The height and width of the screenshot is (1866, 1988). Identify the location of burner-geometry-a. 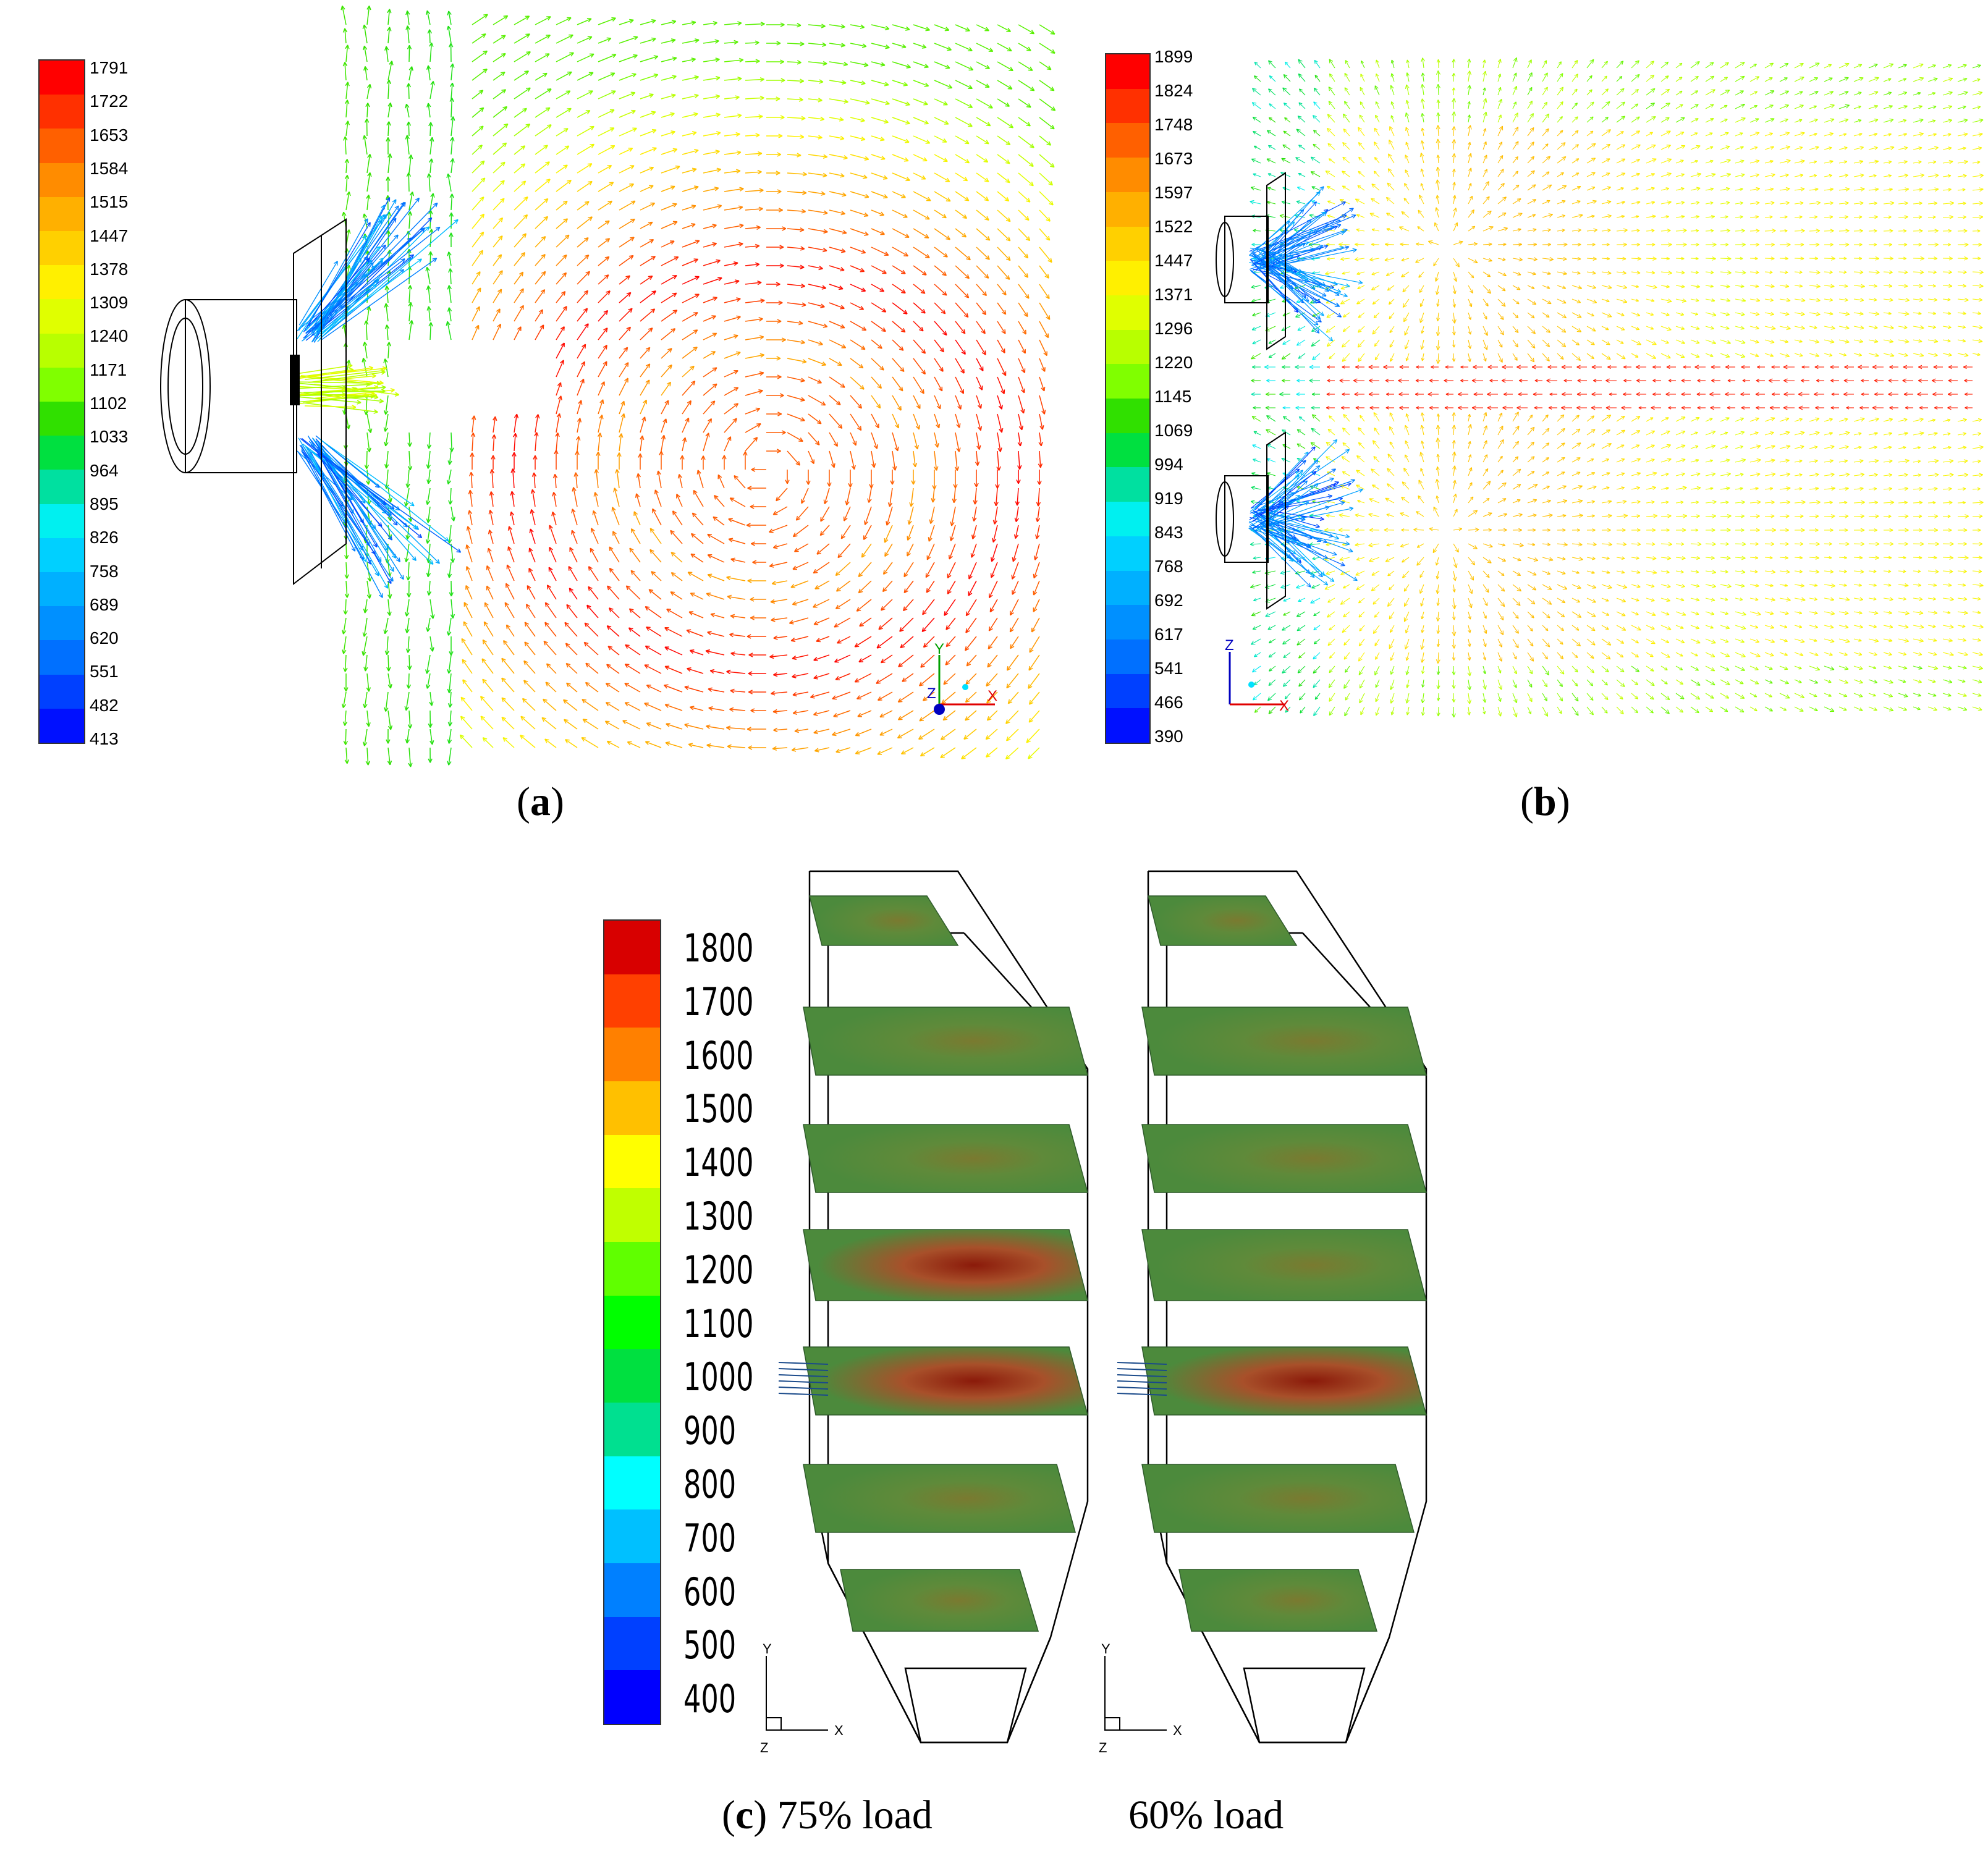
(254, 402).